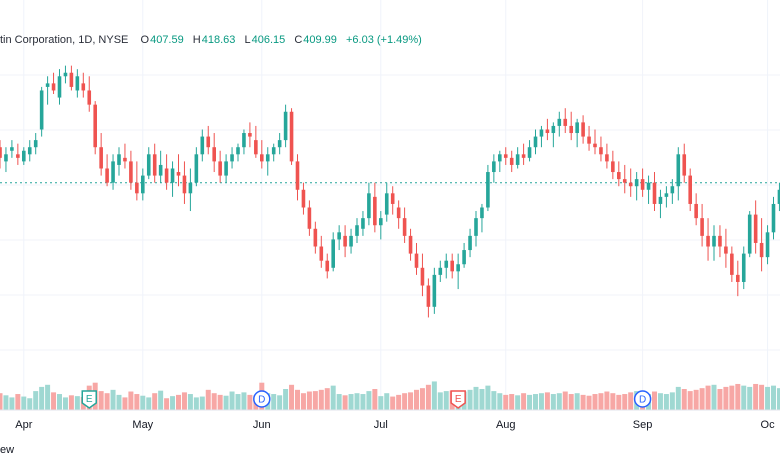  What do you see at coordinates (320, 40) in the screenshot?
I see `close-value: 409.99` at bounding box center [320, 40].